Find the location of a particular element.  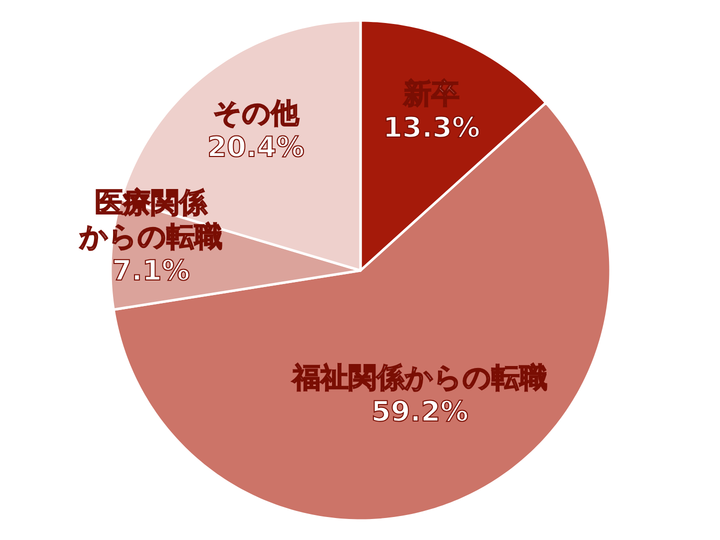

data-label: 20.4% is located at coordinates (255, 147).